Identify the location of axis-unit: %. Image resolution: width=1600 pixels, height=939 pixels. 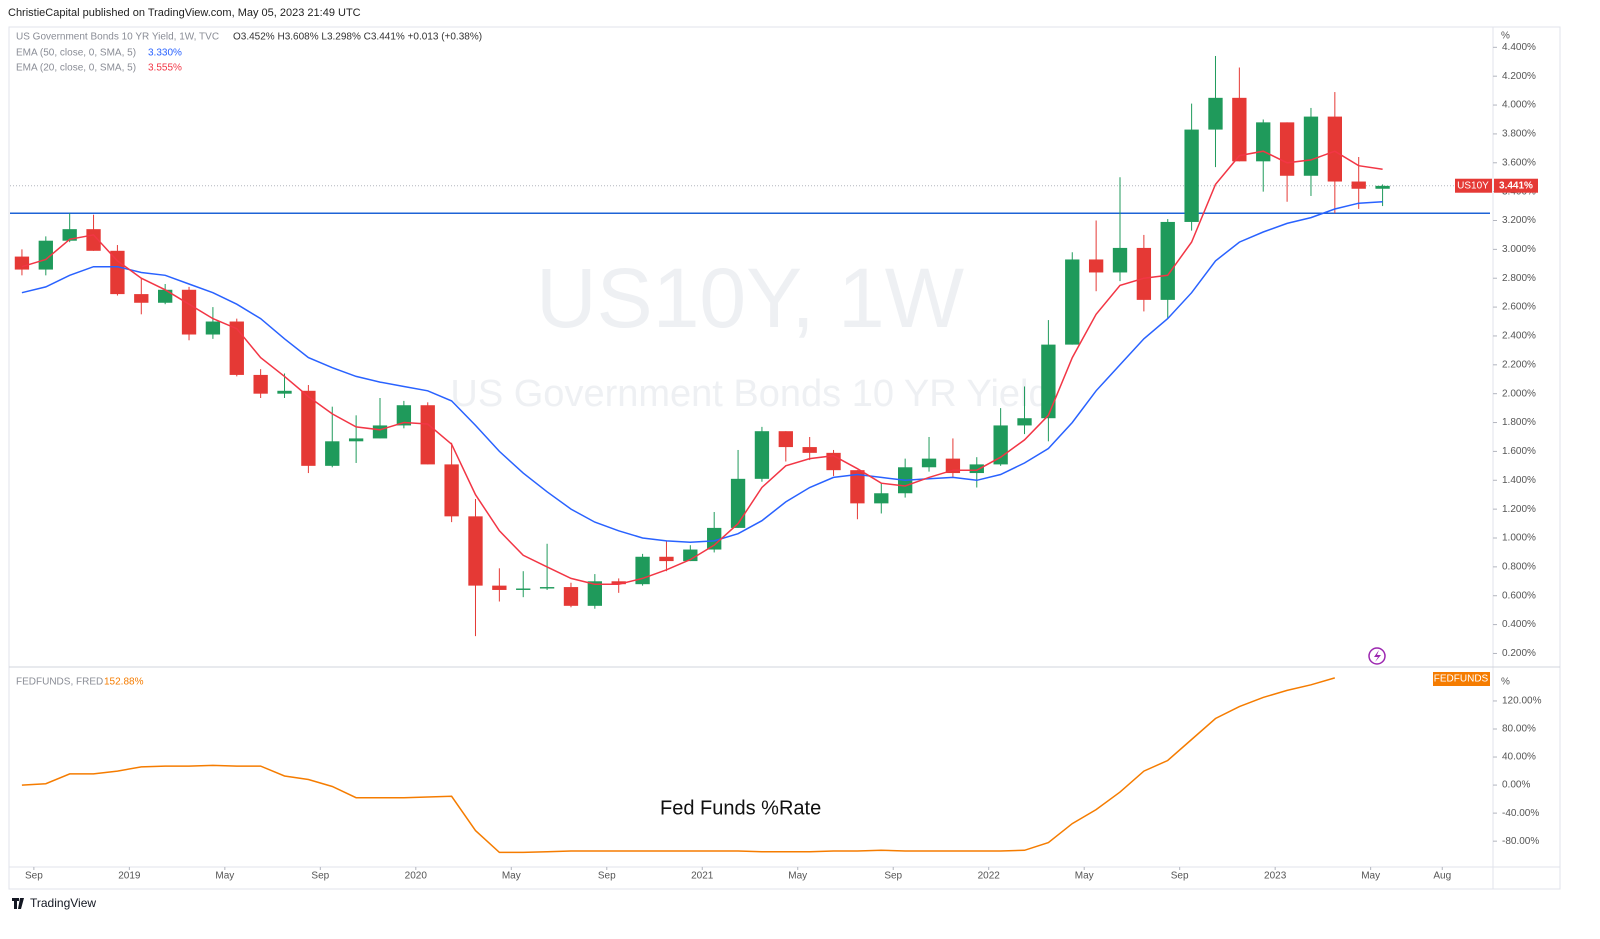
(1505, 36).